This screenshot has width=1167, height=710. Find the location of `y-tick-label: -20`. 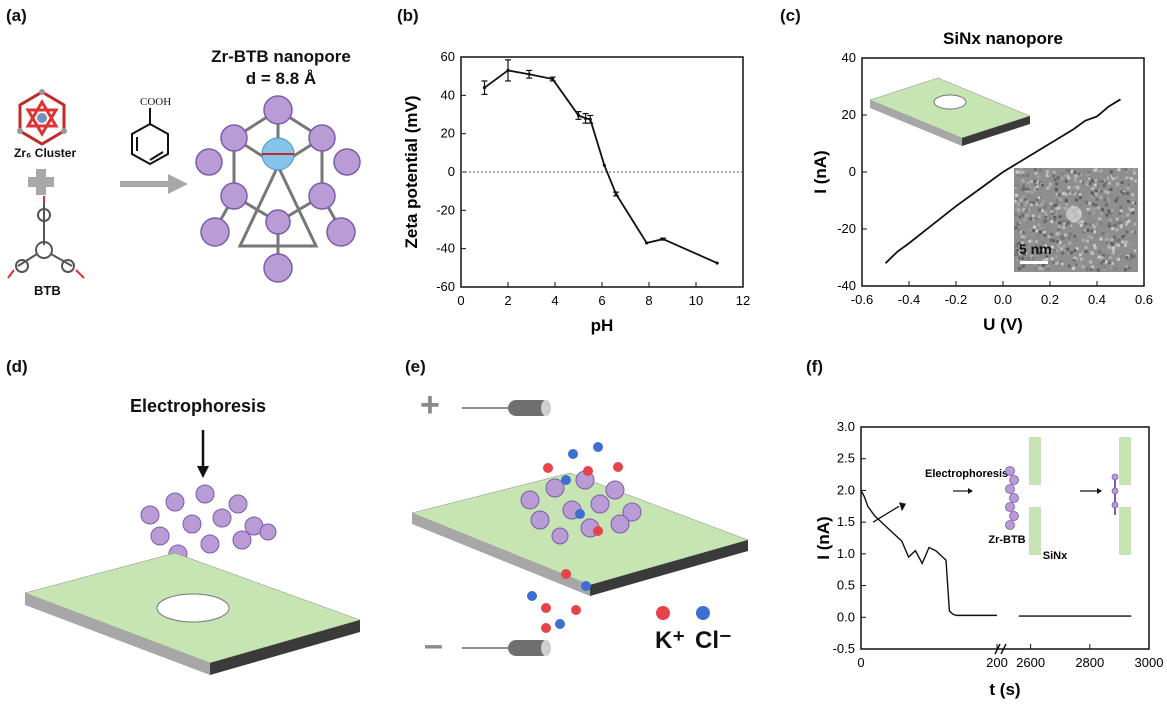

y-tick-label: -20 is located at coordinates (846, 228).